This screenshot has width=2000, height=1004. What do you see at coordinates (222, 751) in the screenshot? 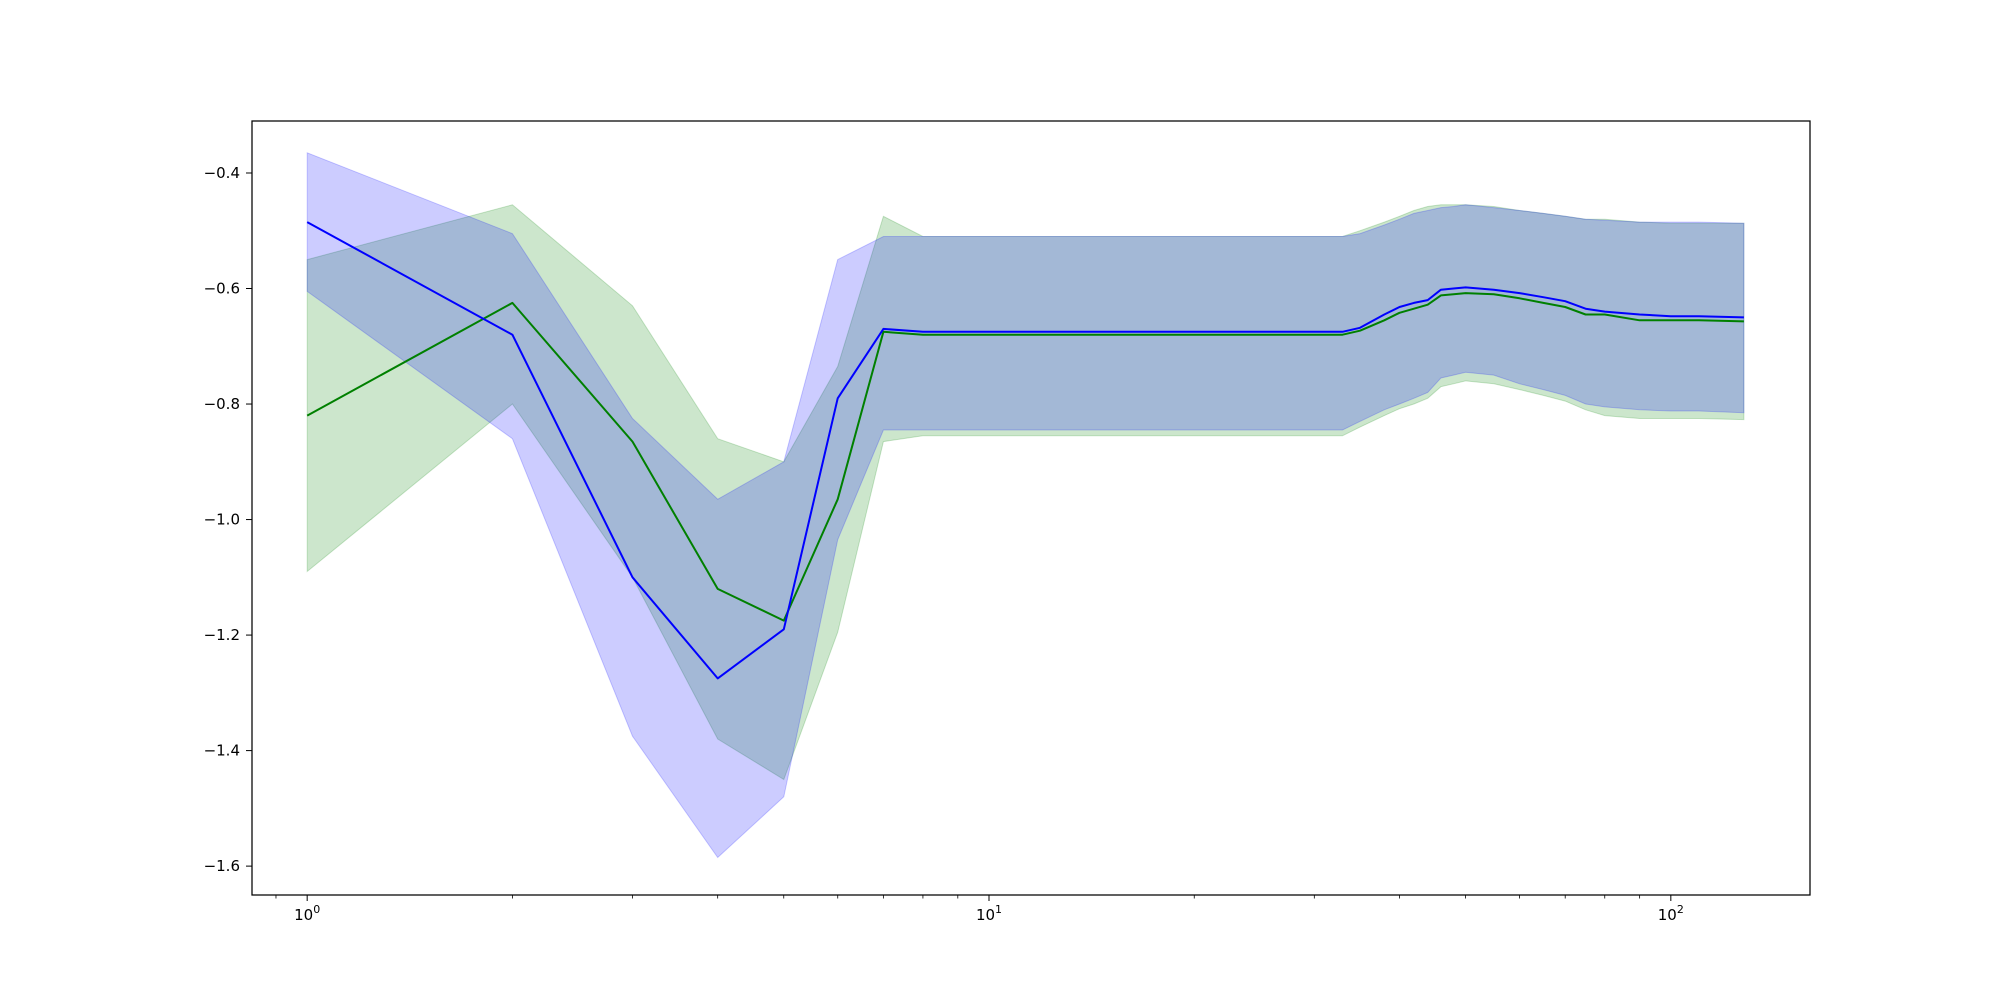
I see `y-tick-label: −1.4` at bounding box center [222, 751].